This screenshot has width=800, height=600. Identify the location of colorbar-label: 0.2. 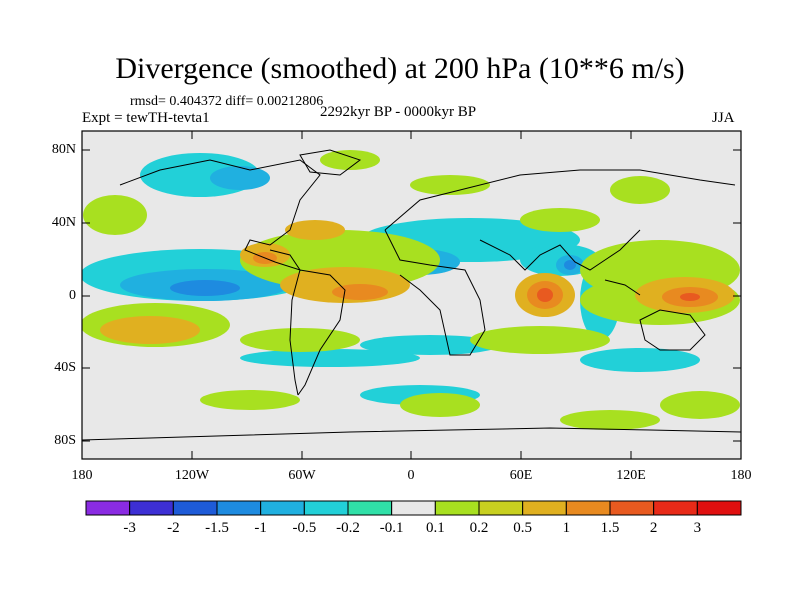
(479, 528).